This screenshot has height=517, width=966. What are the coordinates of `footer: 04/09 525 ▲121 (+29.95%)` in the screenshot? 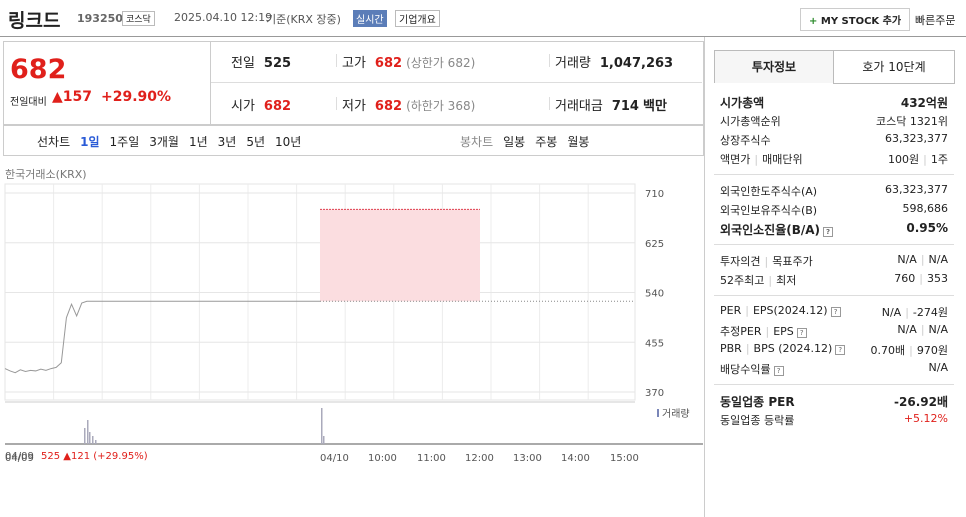 It's located at (76, 456).